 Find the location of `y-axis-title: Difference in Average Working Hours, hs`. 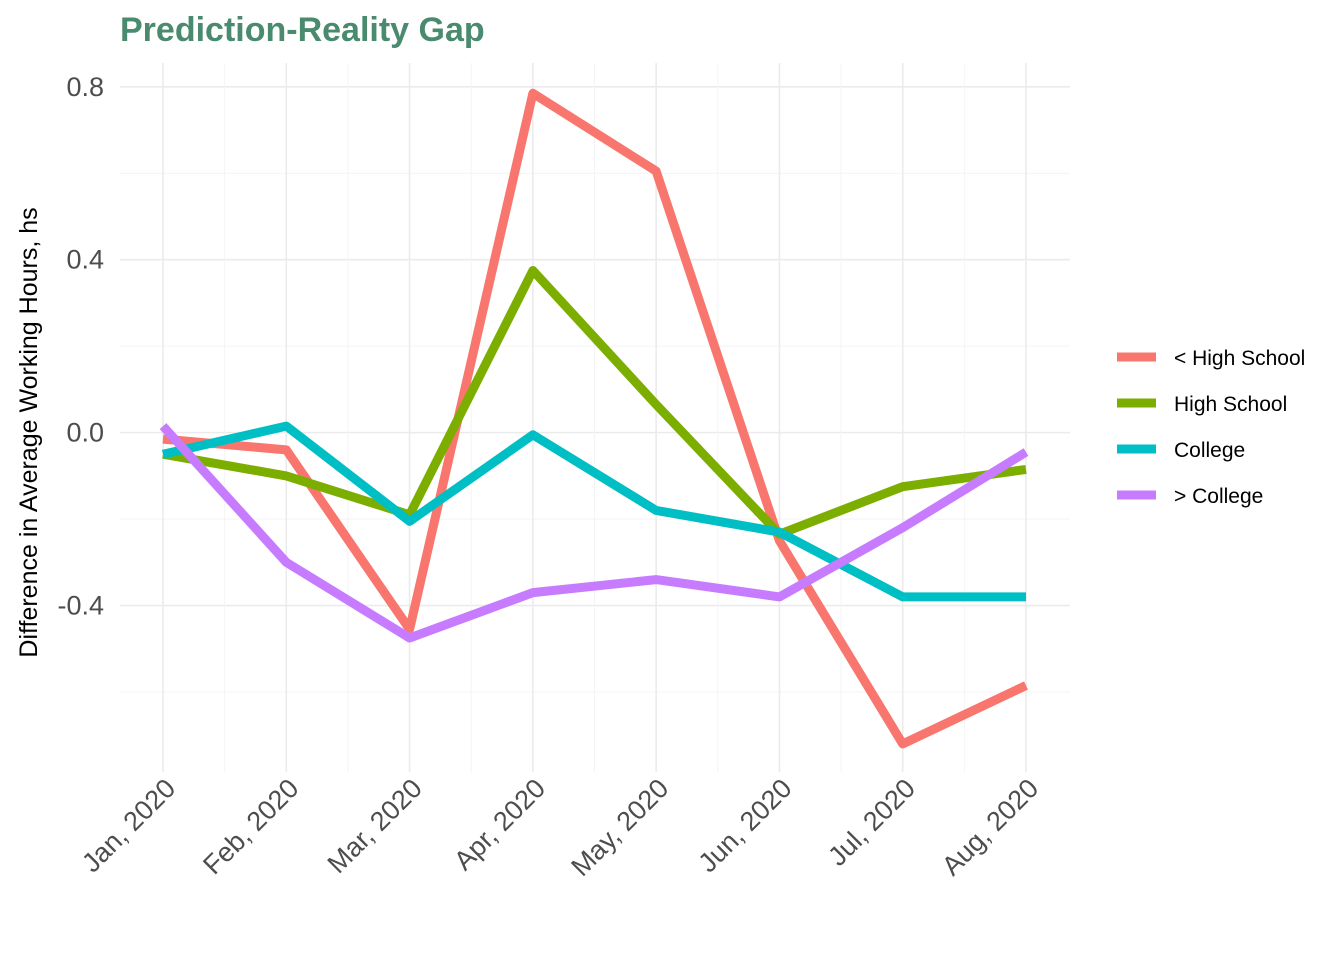

y-axis-title: Difference in Average Working Hours, hs is located at coordinates (29, 432).